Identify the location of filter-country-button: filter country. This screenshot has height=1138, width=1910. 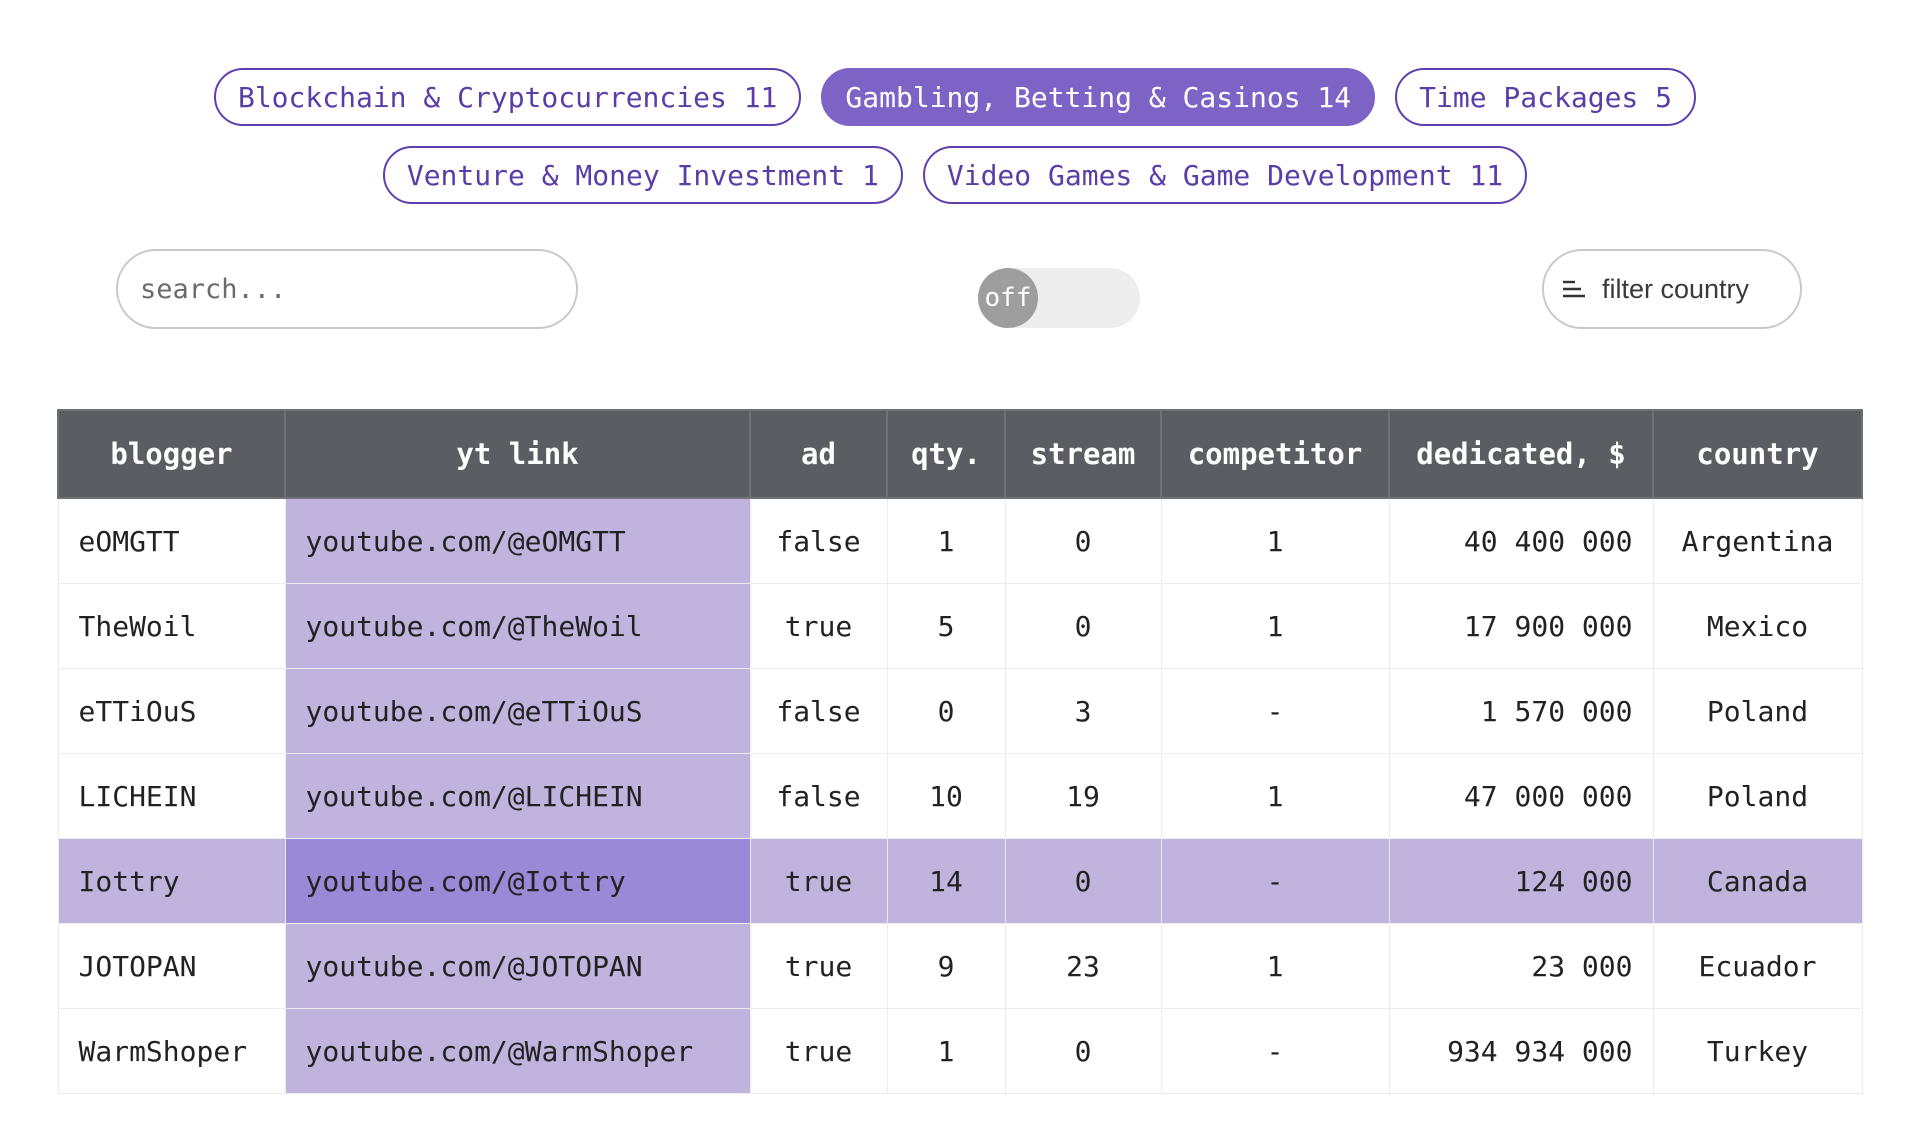
(1672, 289).